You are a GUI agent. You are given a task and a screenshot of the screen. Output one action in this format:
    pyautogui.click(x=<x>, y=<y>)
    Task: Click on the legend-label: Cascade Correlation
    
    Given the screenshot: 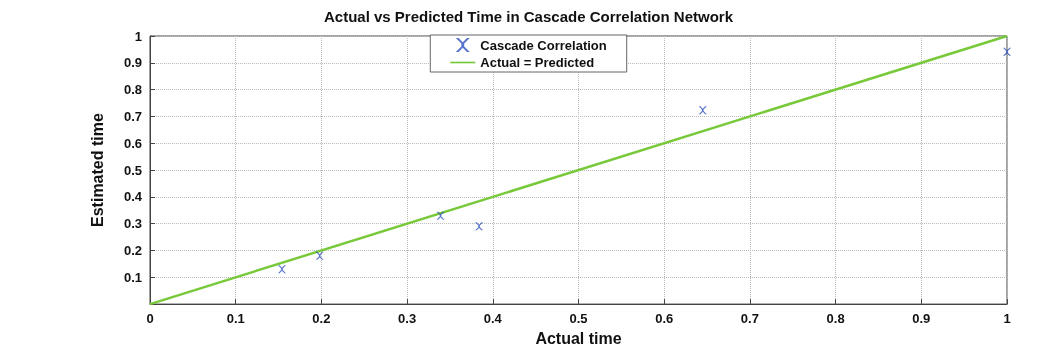 What is the action you would take?
    pyautogui.click(x=543, y=45)
    